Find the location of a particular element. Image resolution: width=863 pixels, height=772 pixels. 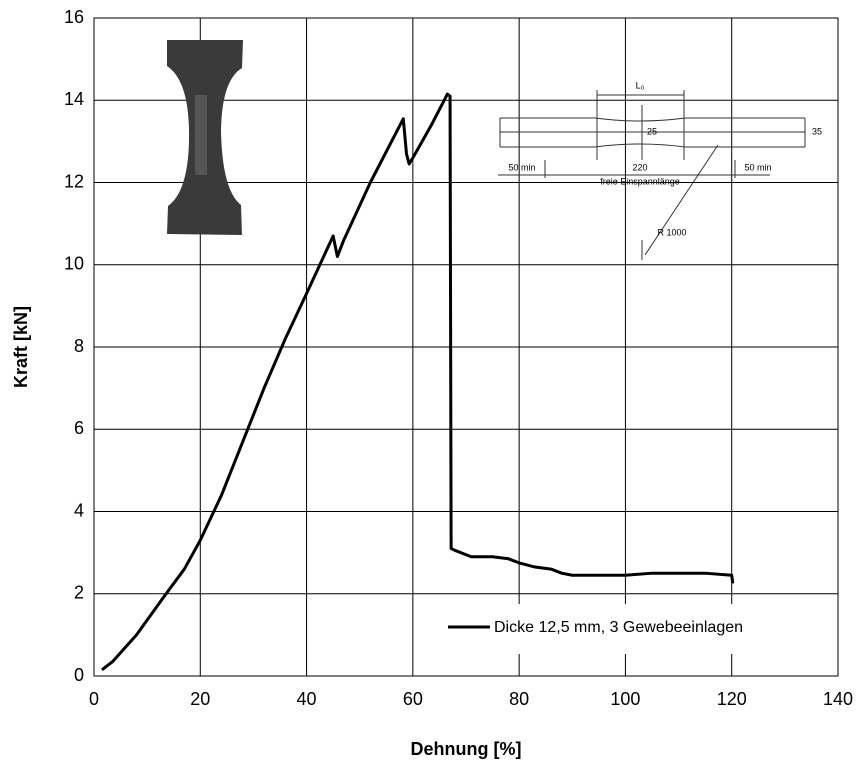

x-axis-label: Dehnung [%] is located at coordinates (466, 749).